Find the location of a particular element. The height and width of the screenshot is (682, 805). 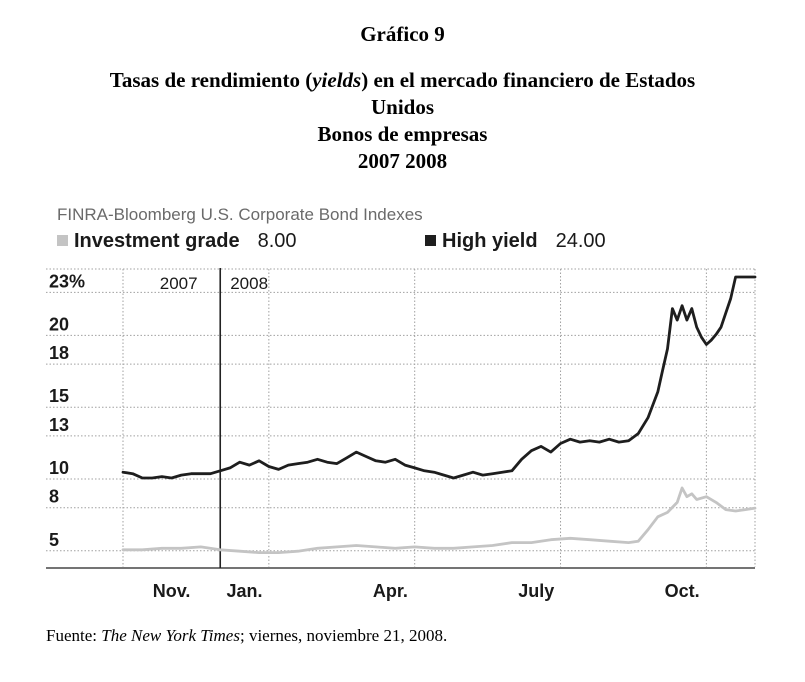

series-line-investment-grade is located at coordinates (439, 520).